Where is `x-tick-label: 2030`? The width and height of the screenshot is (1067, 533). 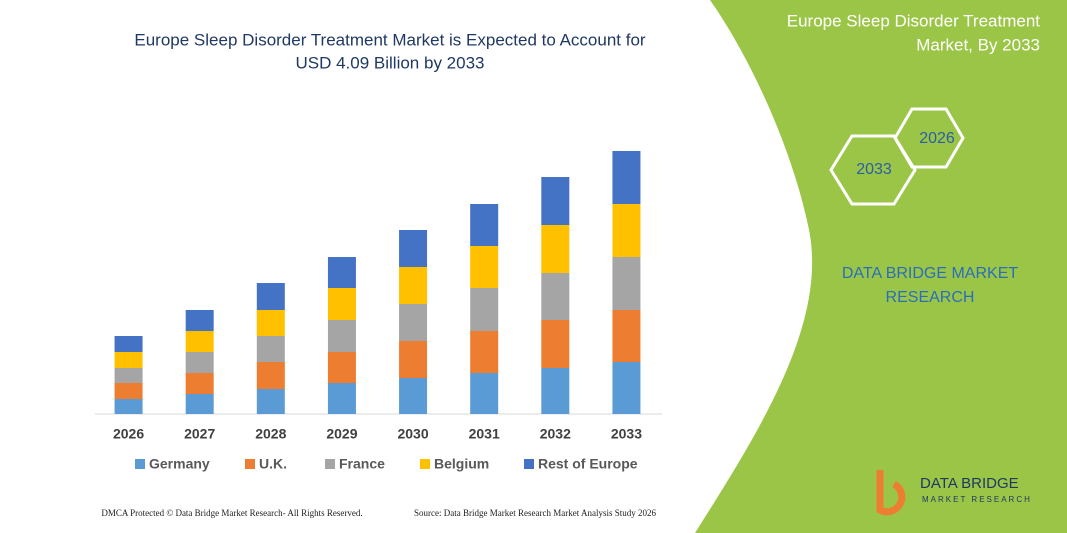
x-tick-label: 2030 is located at coordinates (412, 434).